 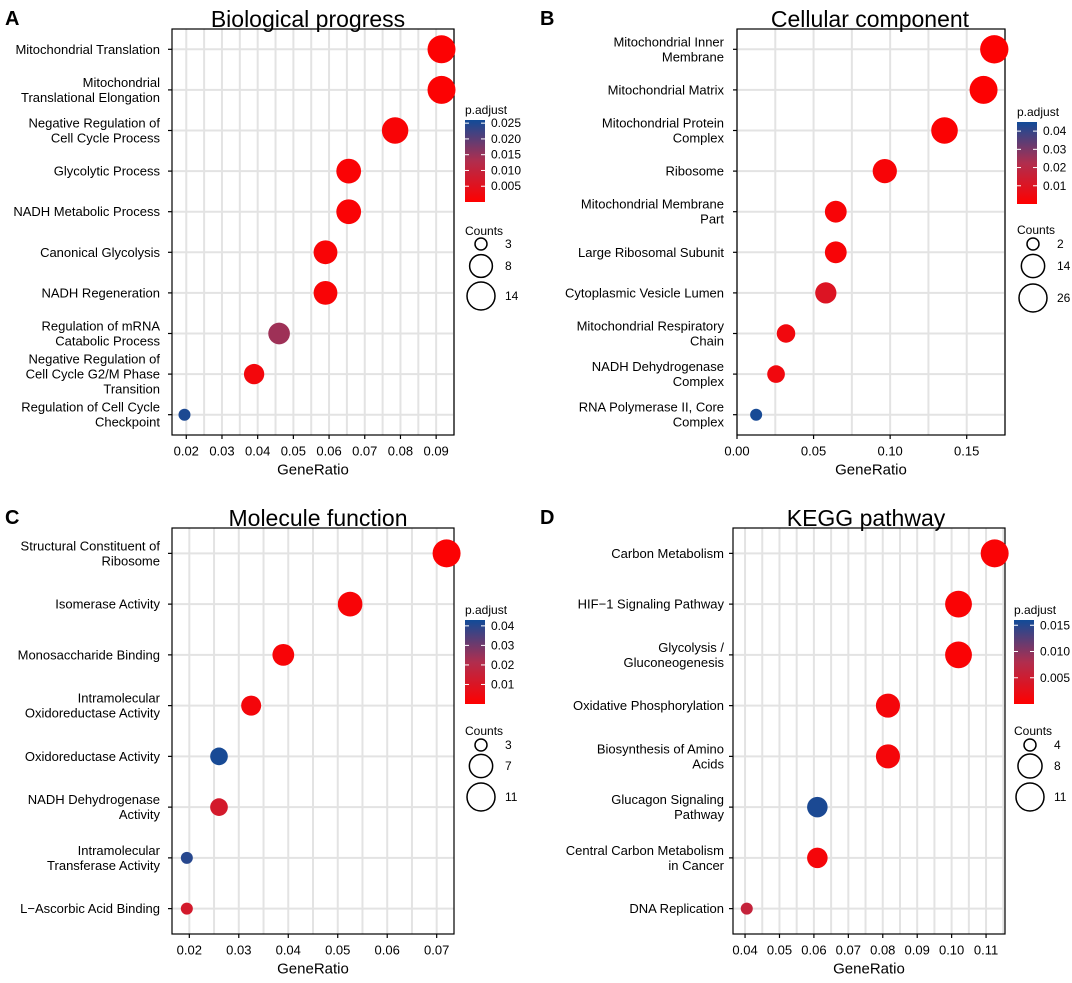 What do you see at coordinates (101, 326) in the screenshot?
I see `term-label: Regulation of mRNA` at bounding box center [101, 326].